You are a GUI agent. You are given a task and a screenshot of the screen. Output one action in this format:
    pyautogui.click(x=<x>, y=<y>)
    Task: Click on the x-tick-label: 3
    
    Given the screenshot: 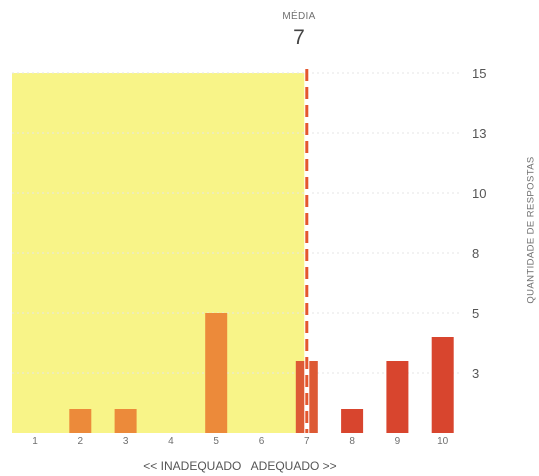 What is the action you would take?
    pyautogui.click(x=126, y=441)
    